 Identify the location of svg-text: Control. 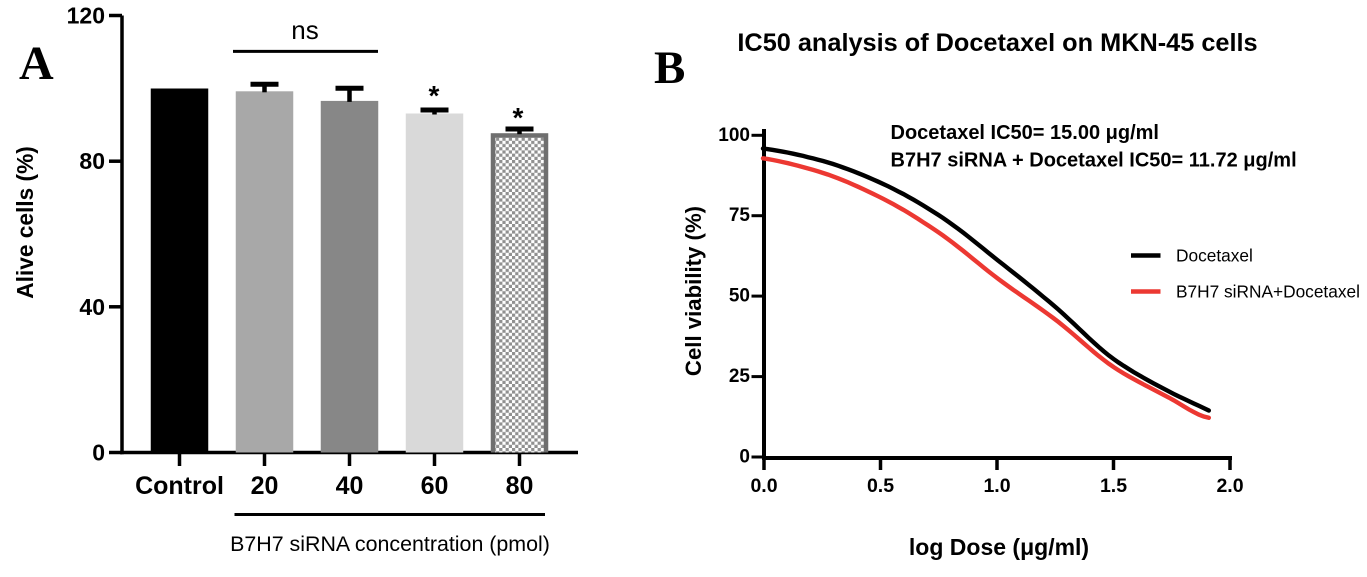
(179, 486).